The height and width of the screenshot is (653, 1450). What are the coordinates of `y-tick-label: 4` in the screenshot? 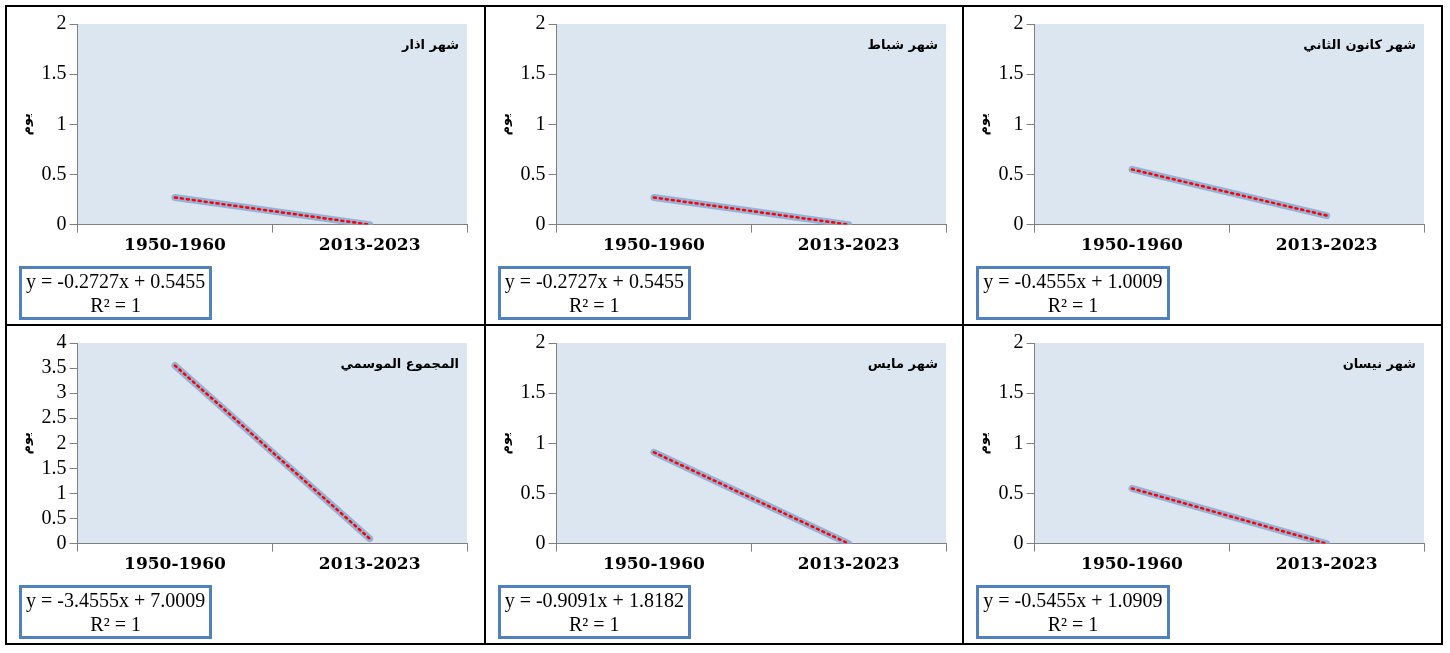 It's located at (61, 341).